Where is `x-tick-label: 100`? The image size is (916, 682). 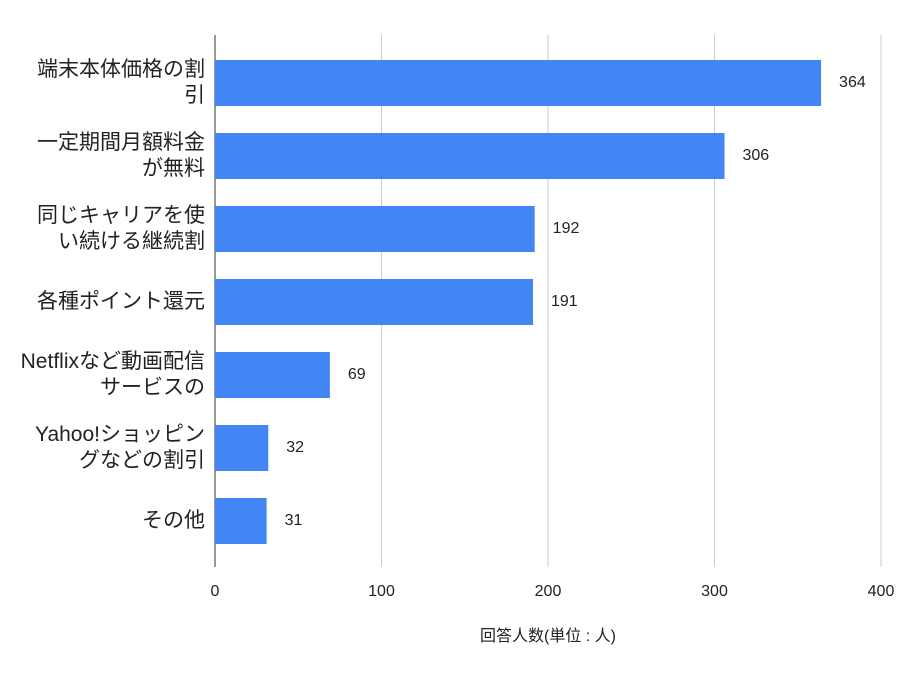
x-tick-label: 100 is located at coordinates (381, 591).